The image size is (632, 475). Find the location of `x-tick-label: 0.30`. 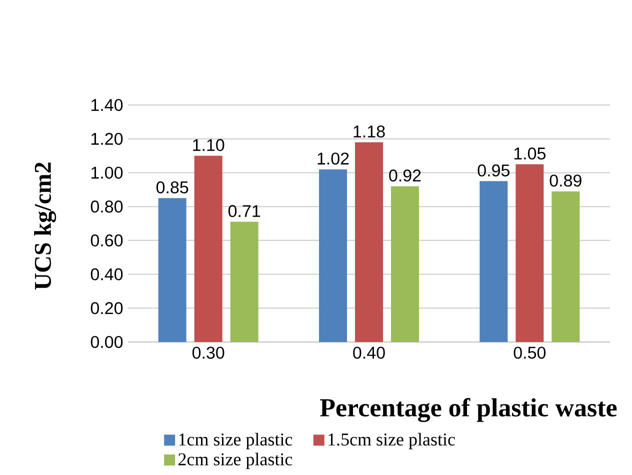

x-tick-label: 0.30 is located at coordinates (208, 352).